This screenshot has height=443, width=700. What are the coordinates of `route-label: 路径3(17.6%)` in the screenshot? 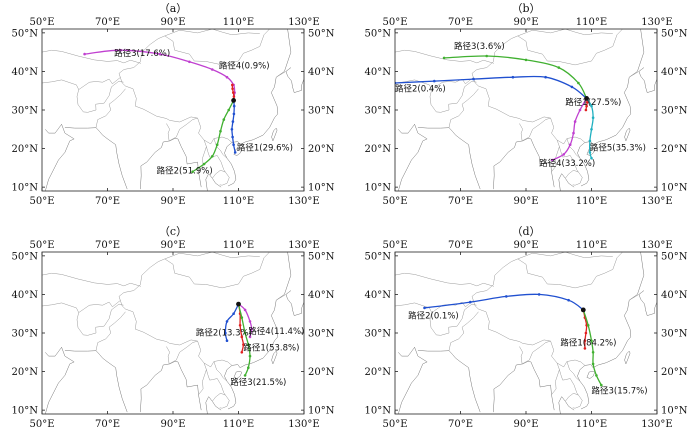 It's located at (142, 53).